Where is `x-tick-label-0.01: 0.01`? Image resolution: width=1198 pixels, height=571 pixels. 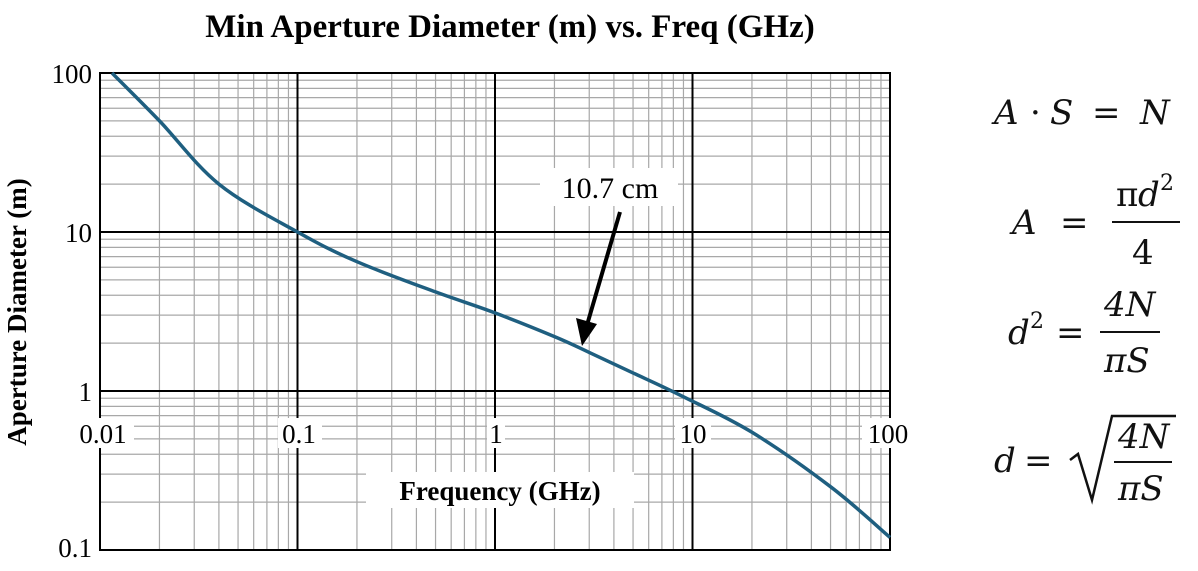
x-tick-label-0.01: 0.01 is located at coordinates (102, 434).